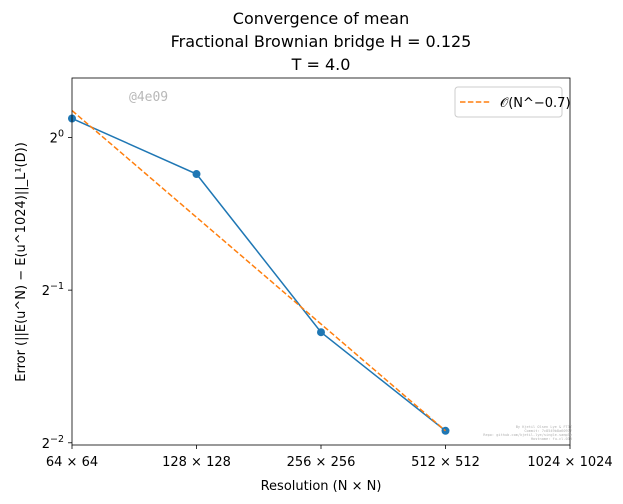 This screenshot has height=504, width=623. Describe the element at coordinates (321, 486) in the screenshot. I see `x-axis-label: Resolution (N × N)` at that location.